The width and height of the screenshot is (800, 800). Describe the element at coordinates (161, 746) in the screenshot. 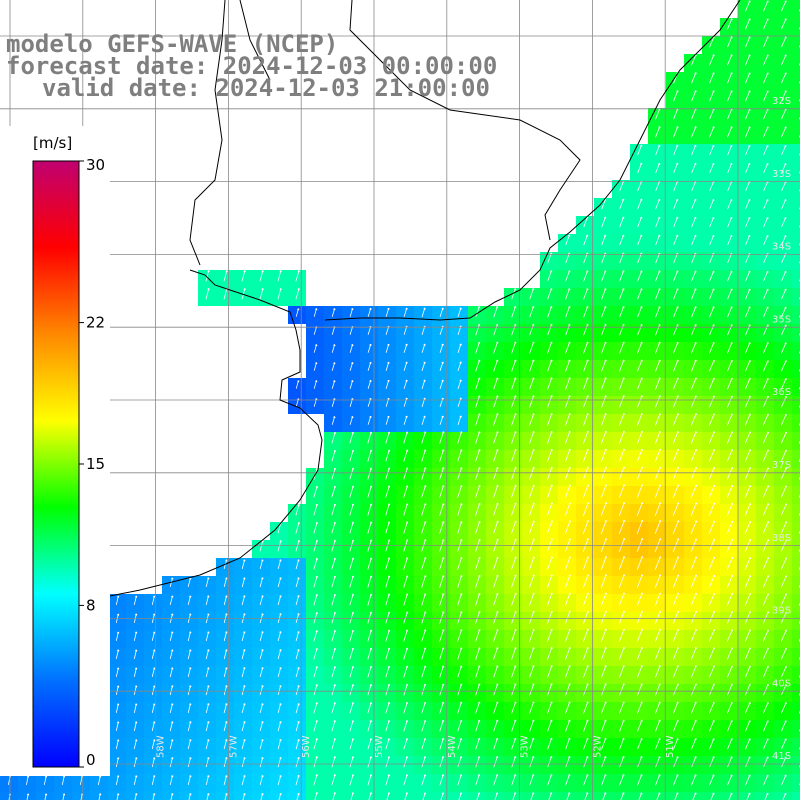

I see `longitude-label: 58W` at that location.